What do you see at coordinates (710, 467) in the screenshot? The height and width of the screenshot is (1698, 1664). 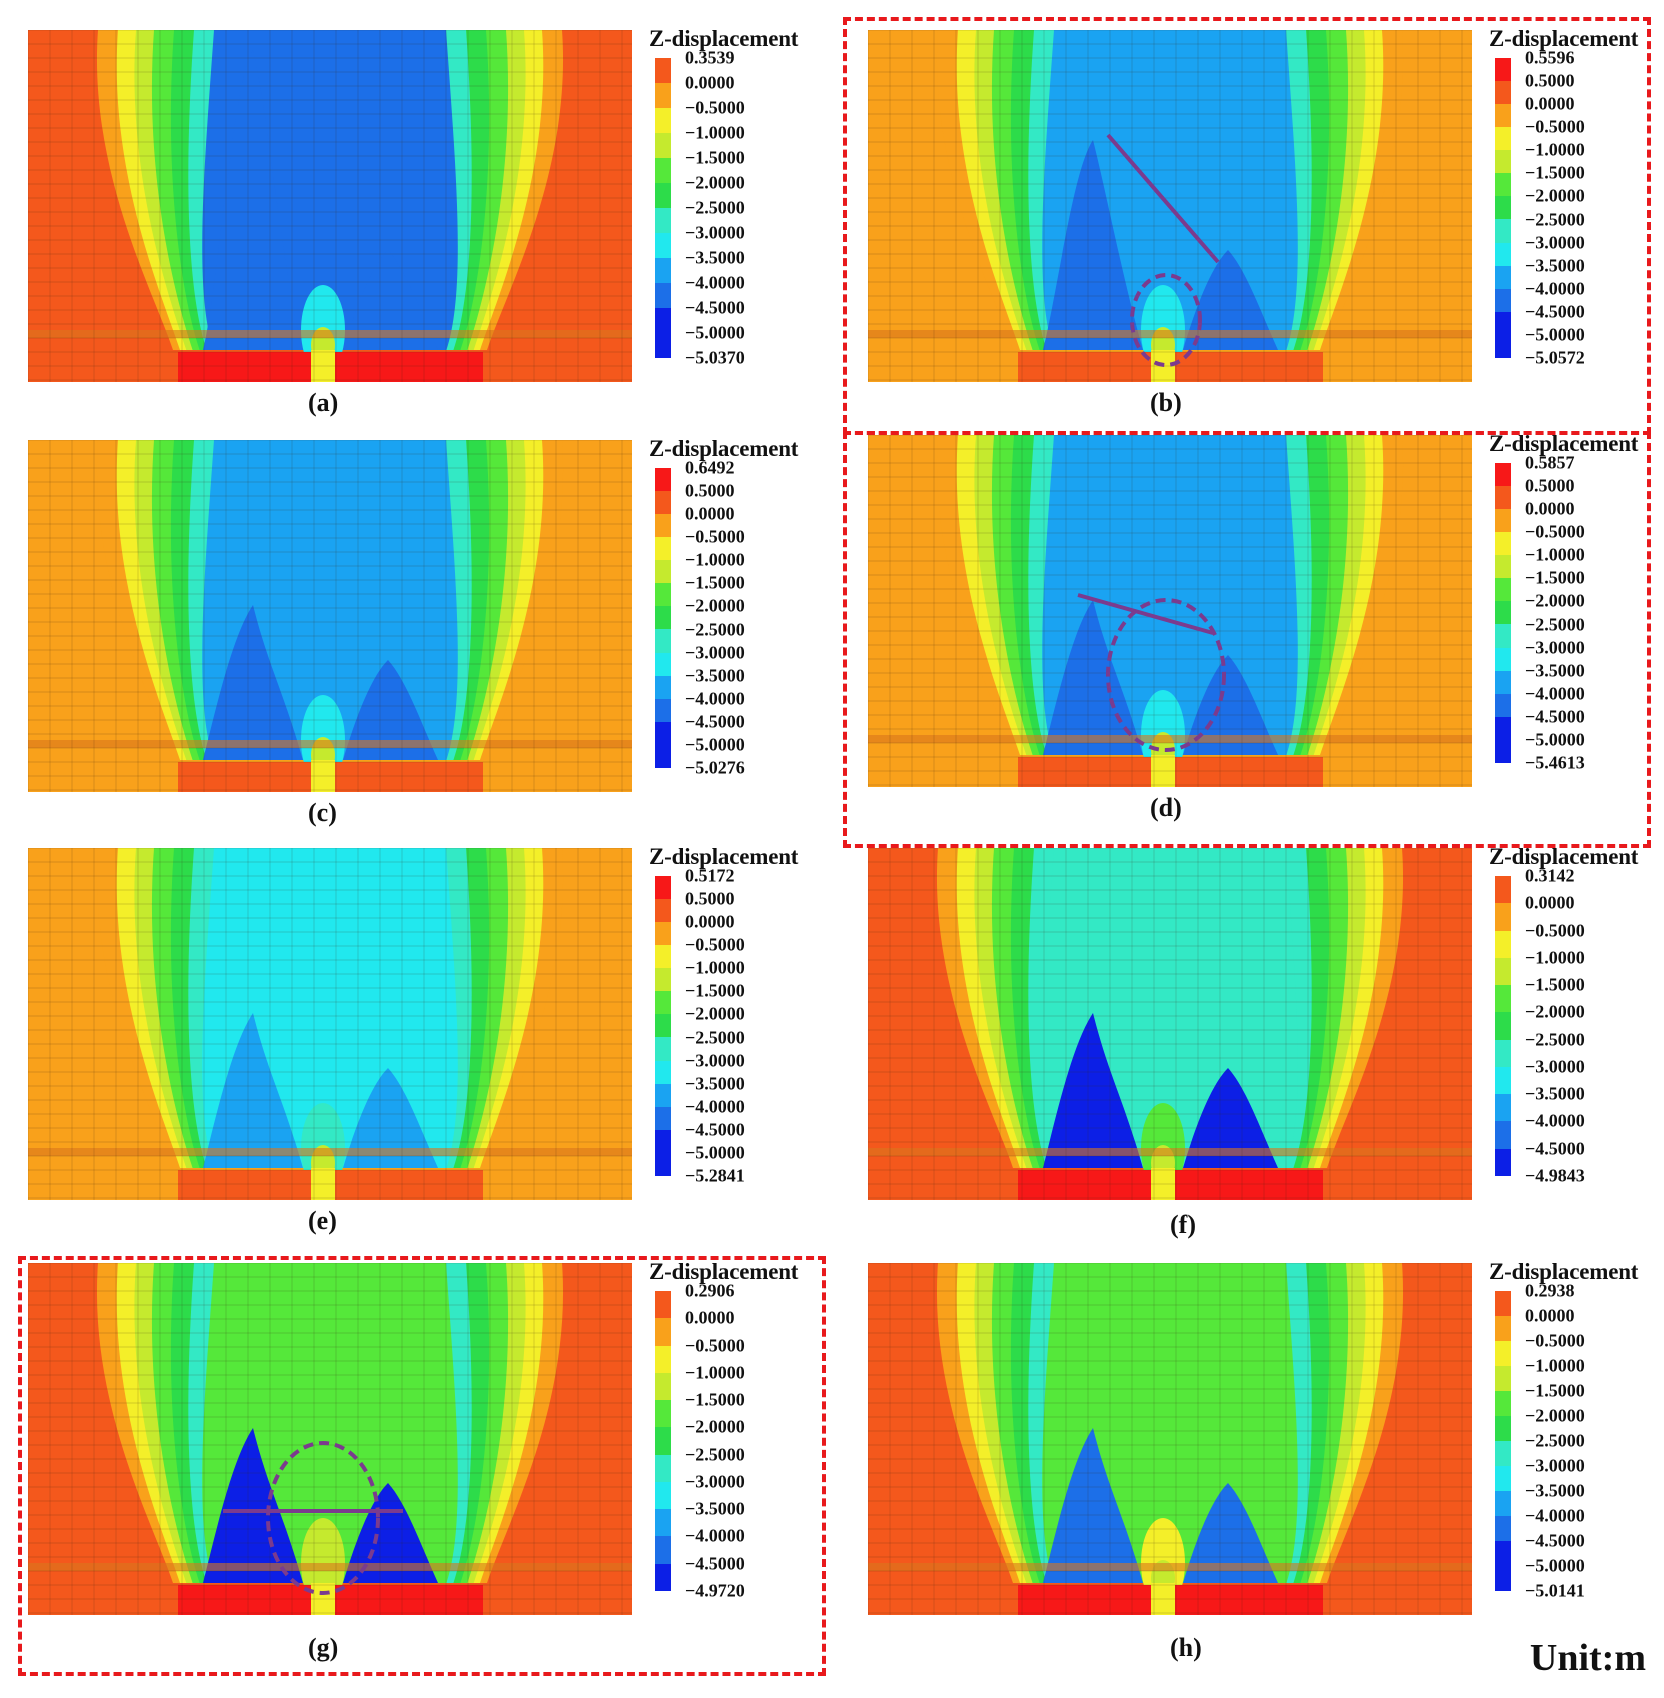 I see `legend-value: 0.6492` at bounding box center [710, 467].